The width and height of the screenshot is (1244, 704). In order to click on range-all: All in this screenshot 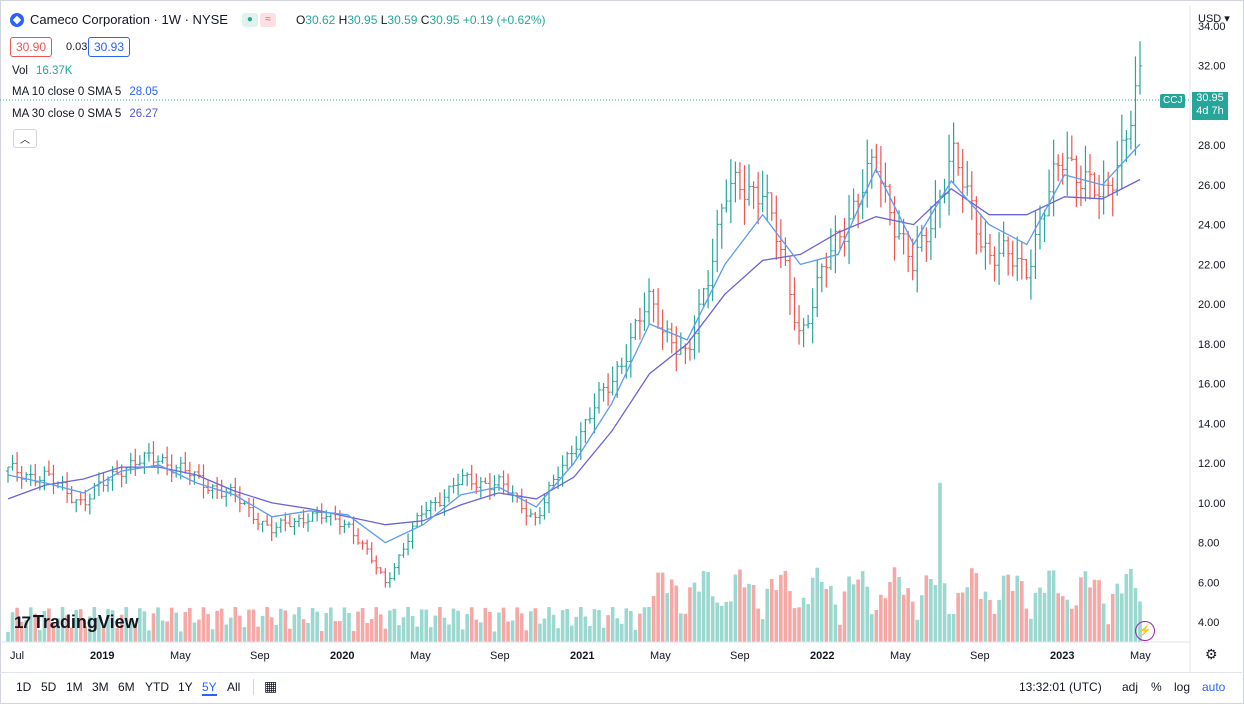, I will do `click(234, 687)`.